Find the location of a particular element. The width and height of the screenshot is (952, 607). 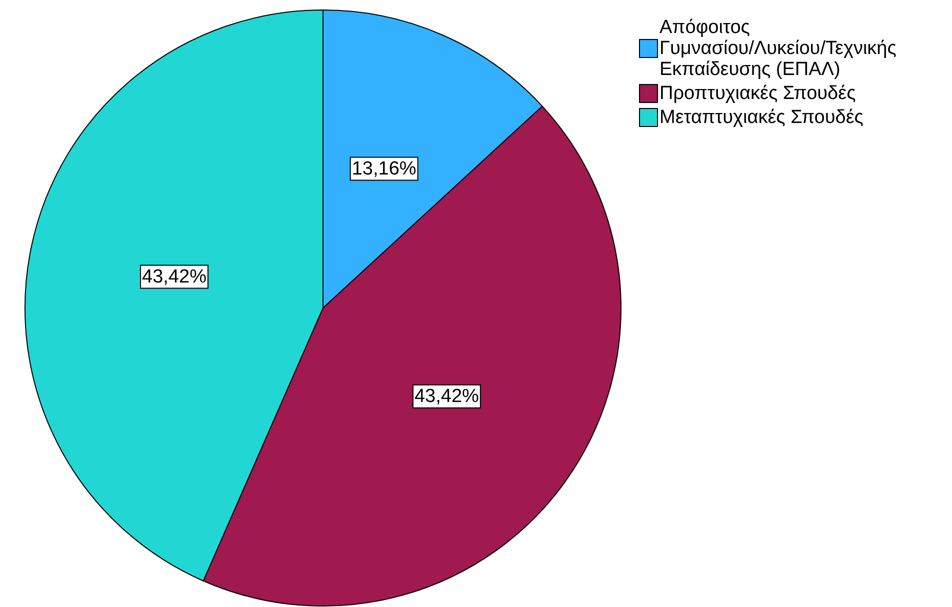

legend-label: Μεταπτυχιακές Σπουδές is located at coordinates (762, 117).